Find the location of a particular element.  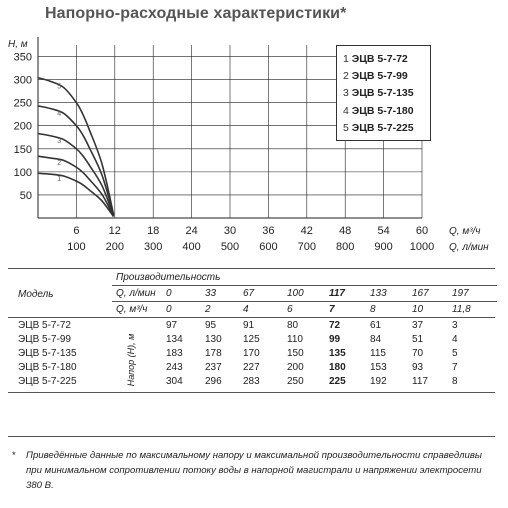

x-tick-label-lmin: 200 is located at coordinates (115, 247).